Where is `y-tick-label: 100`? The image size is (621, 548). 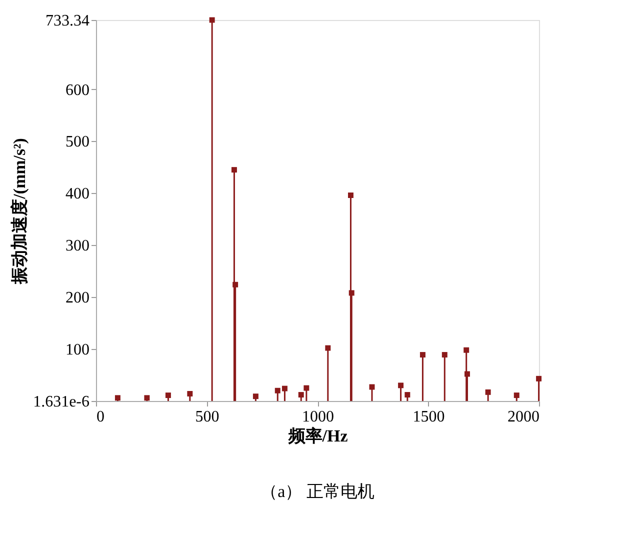
y-tick-label: 100 is located at coordinates (78, 350).